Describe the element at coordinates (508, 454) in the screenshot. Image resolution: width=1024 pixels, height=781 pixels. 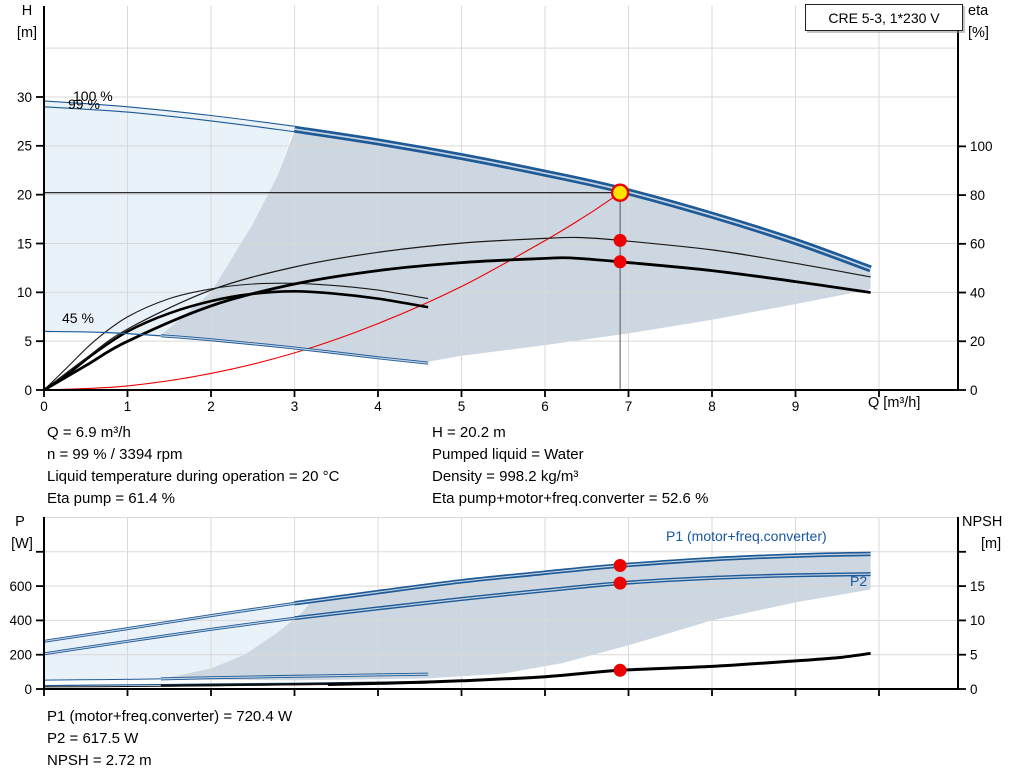
I see `info-pumped-liquid: Pumped liquid = Water` at that location.